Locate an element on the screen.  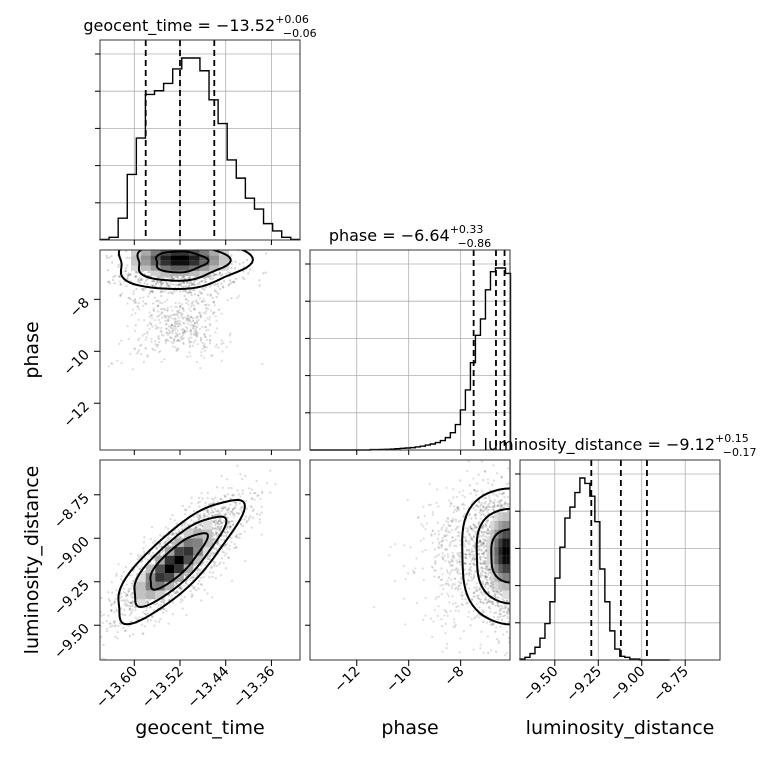
x-tick-label-phase-1: −10 is located at coordinates (399, 680).